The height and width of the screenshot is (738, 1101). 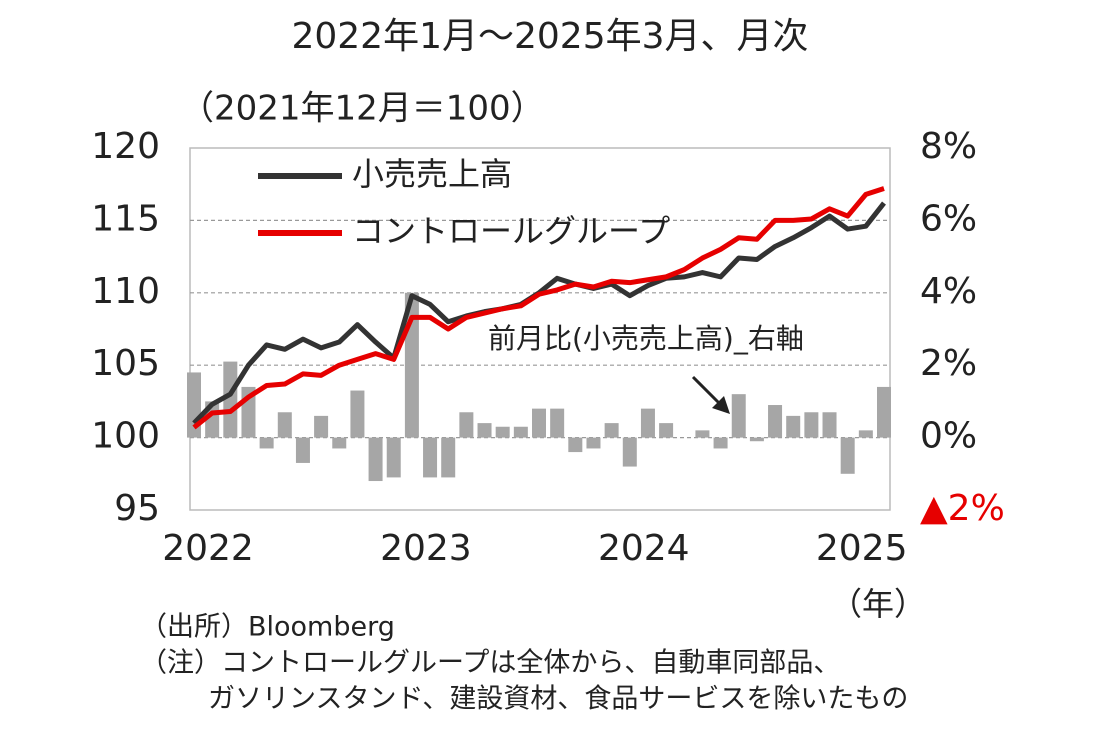 I want to click on y2-tick-label: 2%, so click(x=948, y=363).